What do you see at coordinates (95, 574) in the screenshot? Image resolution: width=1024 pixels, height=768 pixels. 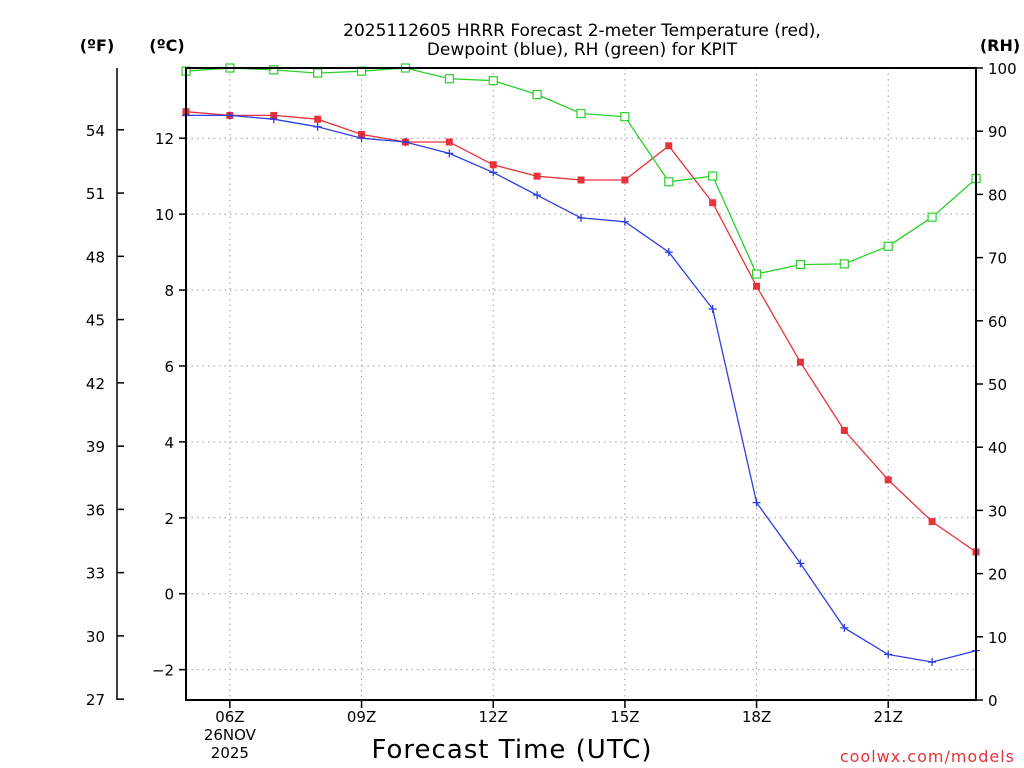 I see `fahrenheit-tick-label: 33` at bounding box center [95, 574].